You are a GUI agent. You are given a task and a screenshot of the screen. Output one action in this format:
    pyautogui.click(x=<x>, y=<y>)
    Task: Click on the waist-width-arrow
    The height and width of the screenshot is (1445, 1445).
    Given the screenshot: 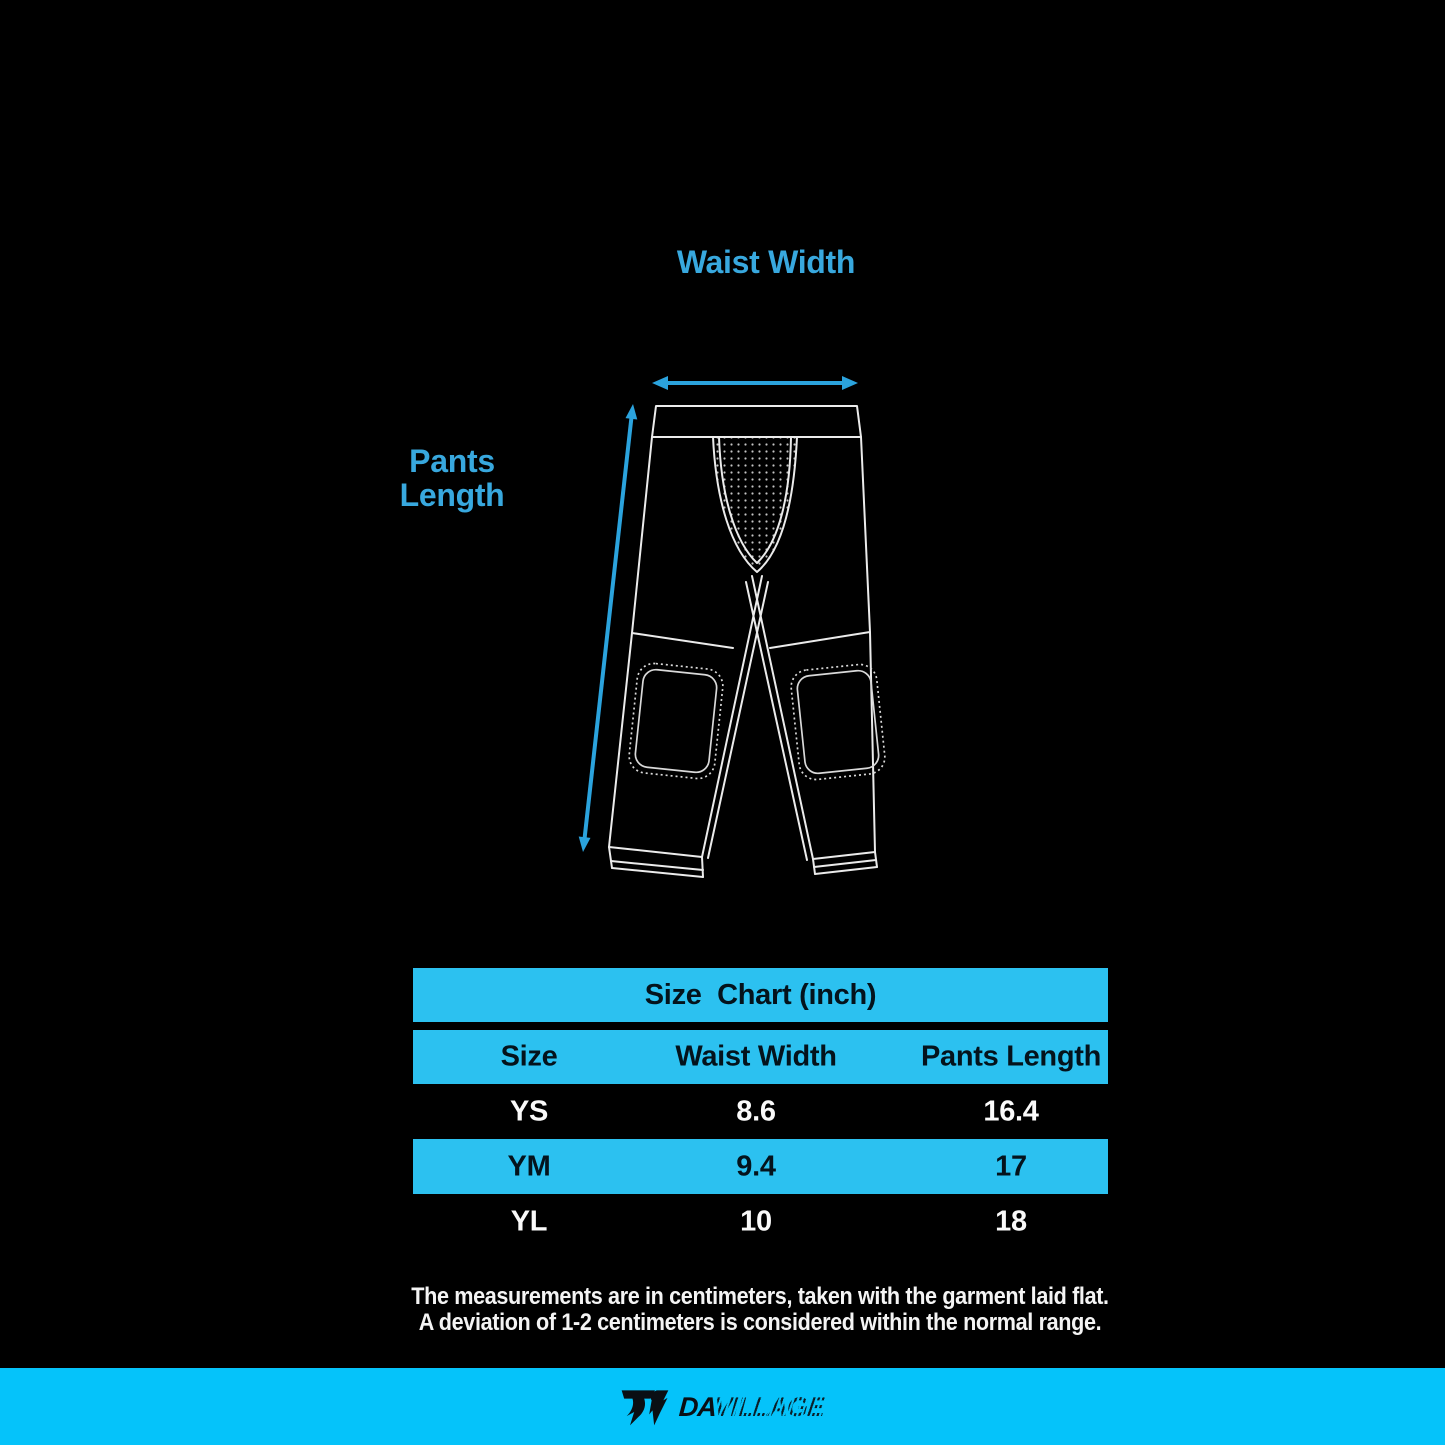 What is the action you would take?
    pyautogui.click(x=755, y=383)
    